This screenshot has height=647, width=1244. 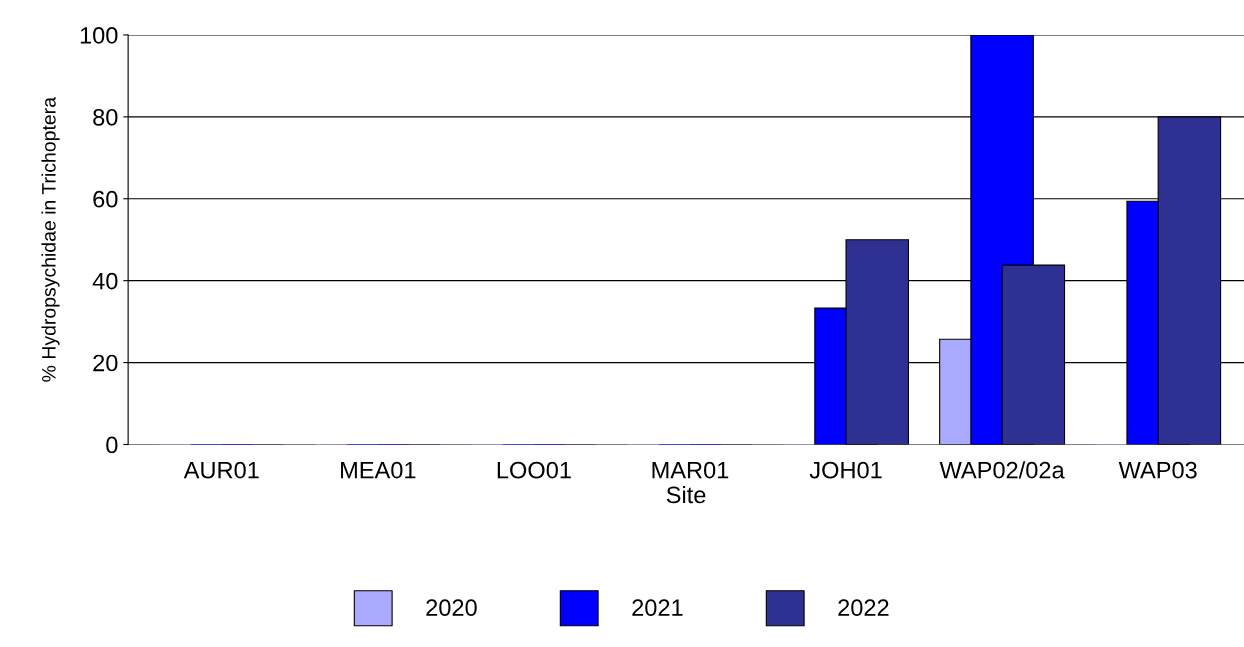 What do you see at coordinates (534, 470) in the screenshot?
I see `x-tick-label: LOO01` at bounding box center [534, 470].